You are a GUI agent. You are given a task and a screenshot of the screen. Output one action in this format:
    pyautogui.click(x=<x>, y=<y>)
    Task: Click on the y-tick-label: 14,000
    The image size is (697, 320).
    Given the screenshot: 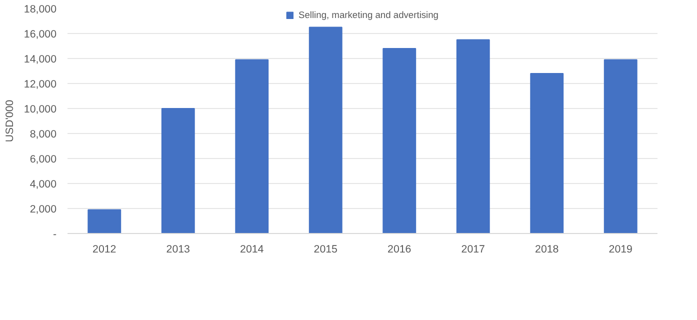 What is the action you would take?
    pyautogui.click(x=40, y=60)
    